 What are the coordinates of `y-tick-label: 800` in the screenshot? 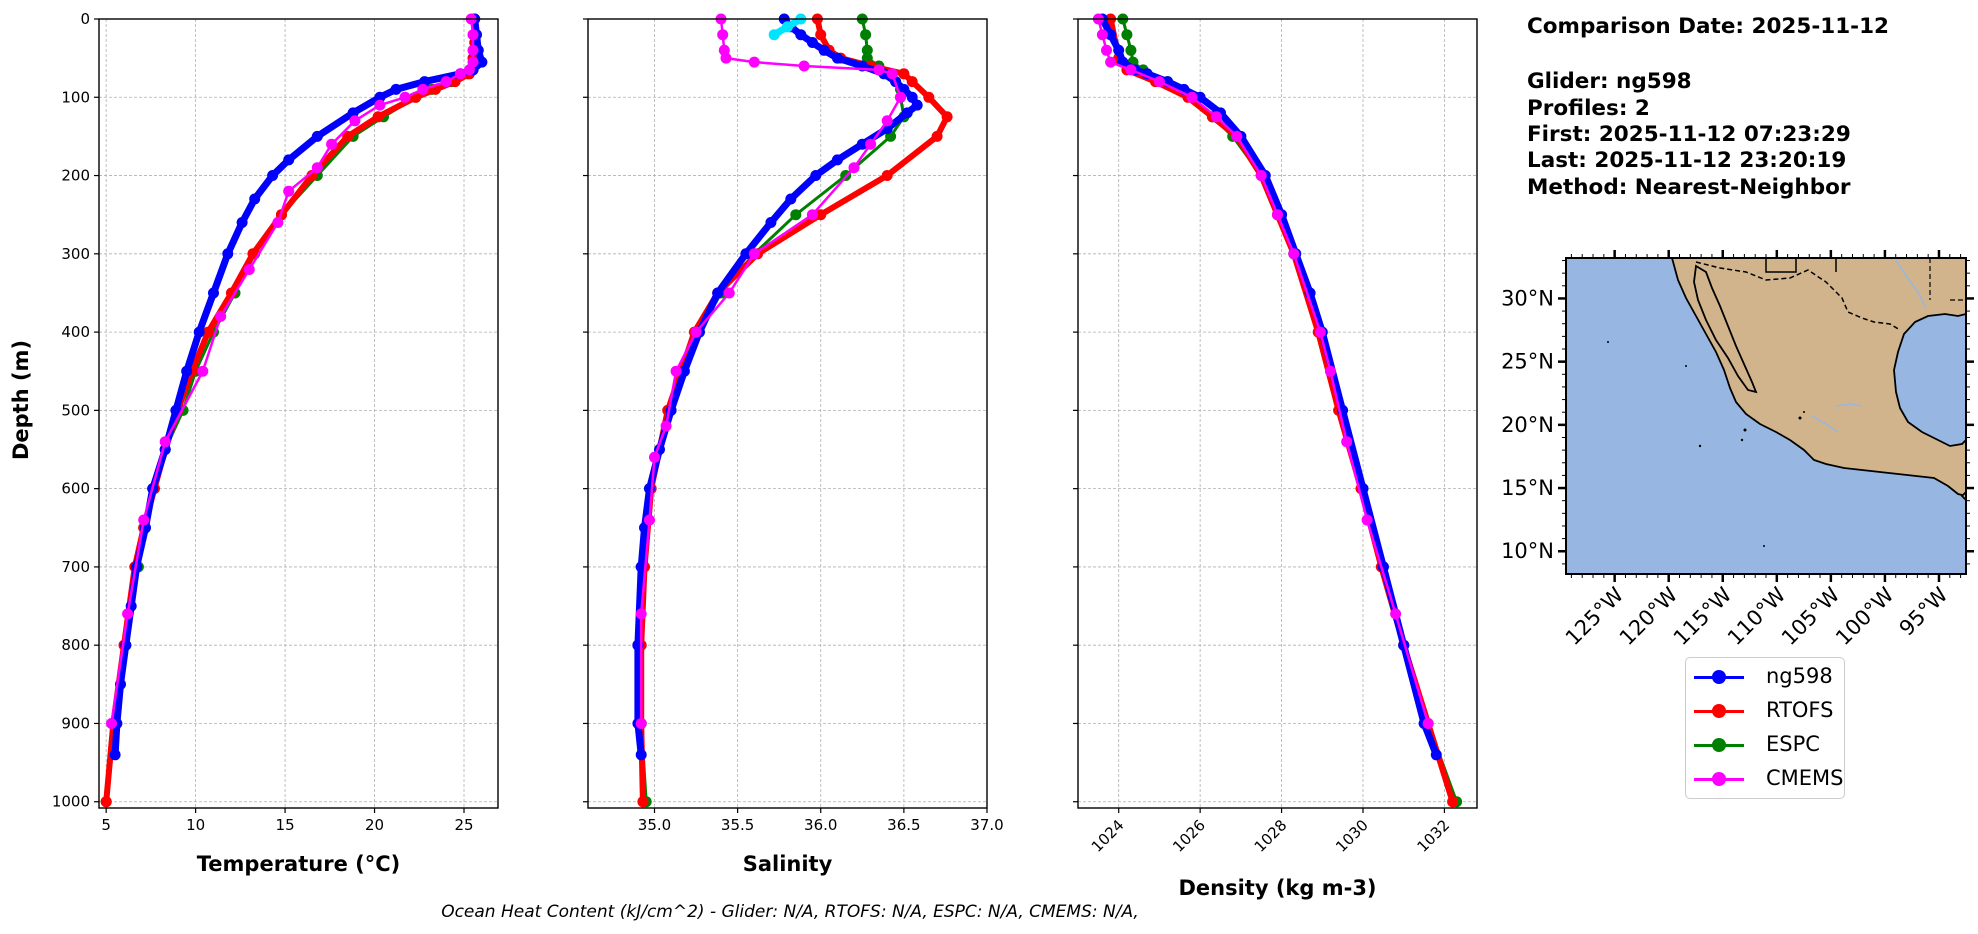 It's located at (75, 645).